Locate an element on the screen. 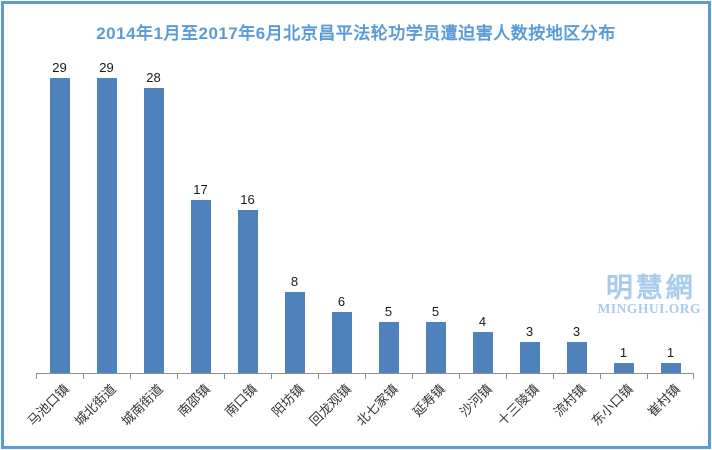 This screenshot has width=712, height=450. minghui-watermark: 明慧網 MINGHUI.ORG is located at coordinates (649, 295).